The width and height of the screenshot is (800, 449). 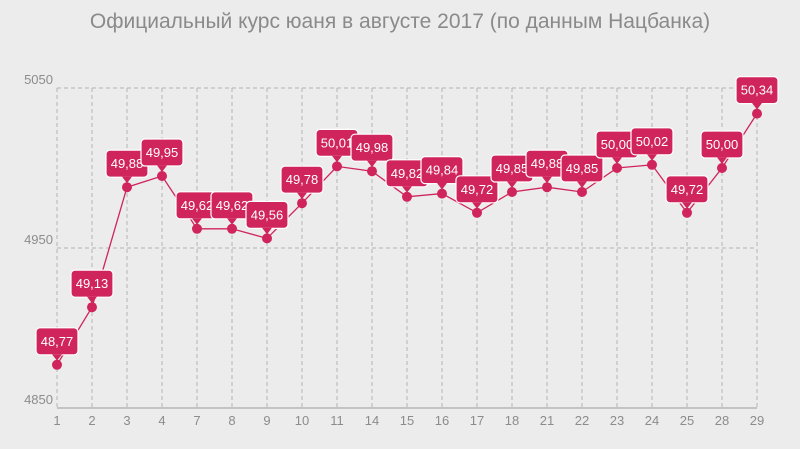 I want to click on x-tick-label: 14, so click(x=372, y=420).